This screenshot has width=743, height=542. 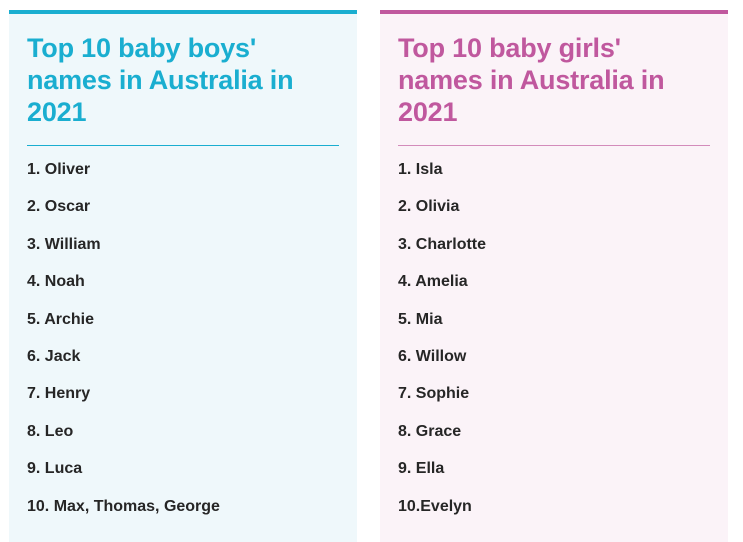 I want to click on boys-name-item: 5. Archie, so click(x=60, y=319).